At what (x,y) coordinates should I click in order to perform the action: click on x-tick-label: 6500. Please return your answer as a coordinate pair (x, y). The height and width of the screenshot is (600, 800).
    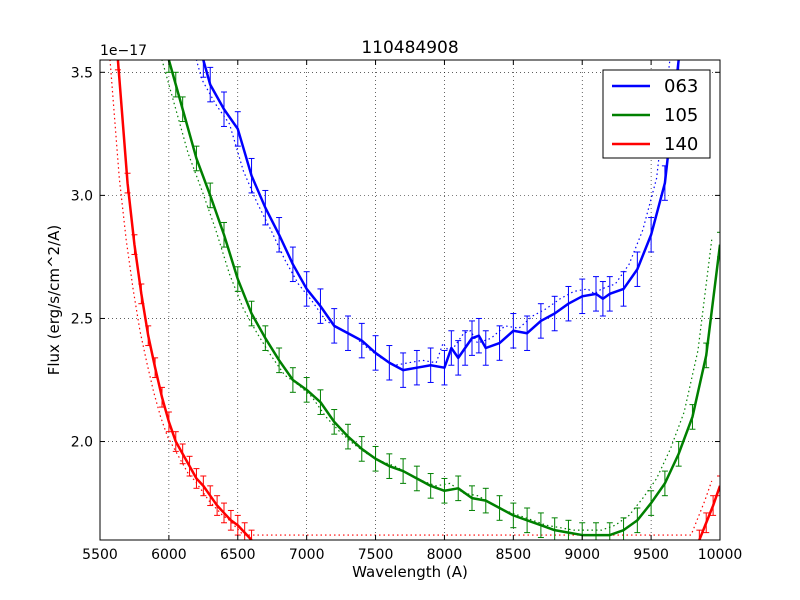
    Looking at the image, I should click on (238, 555).